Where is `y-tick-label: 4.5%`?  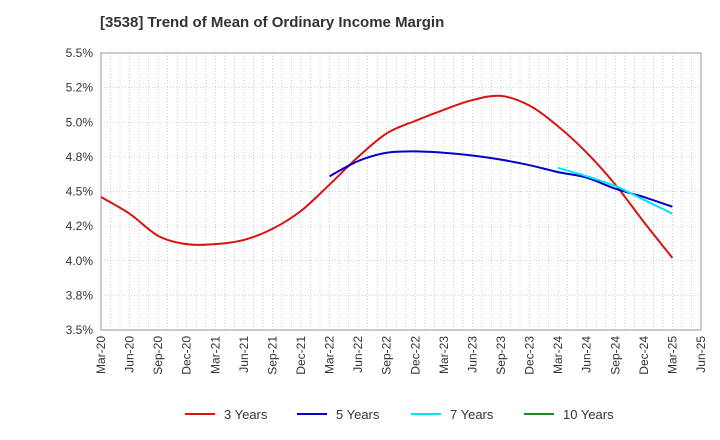
y-tick-label: 4.5% is located at coordinates (80, 192).